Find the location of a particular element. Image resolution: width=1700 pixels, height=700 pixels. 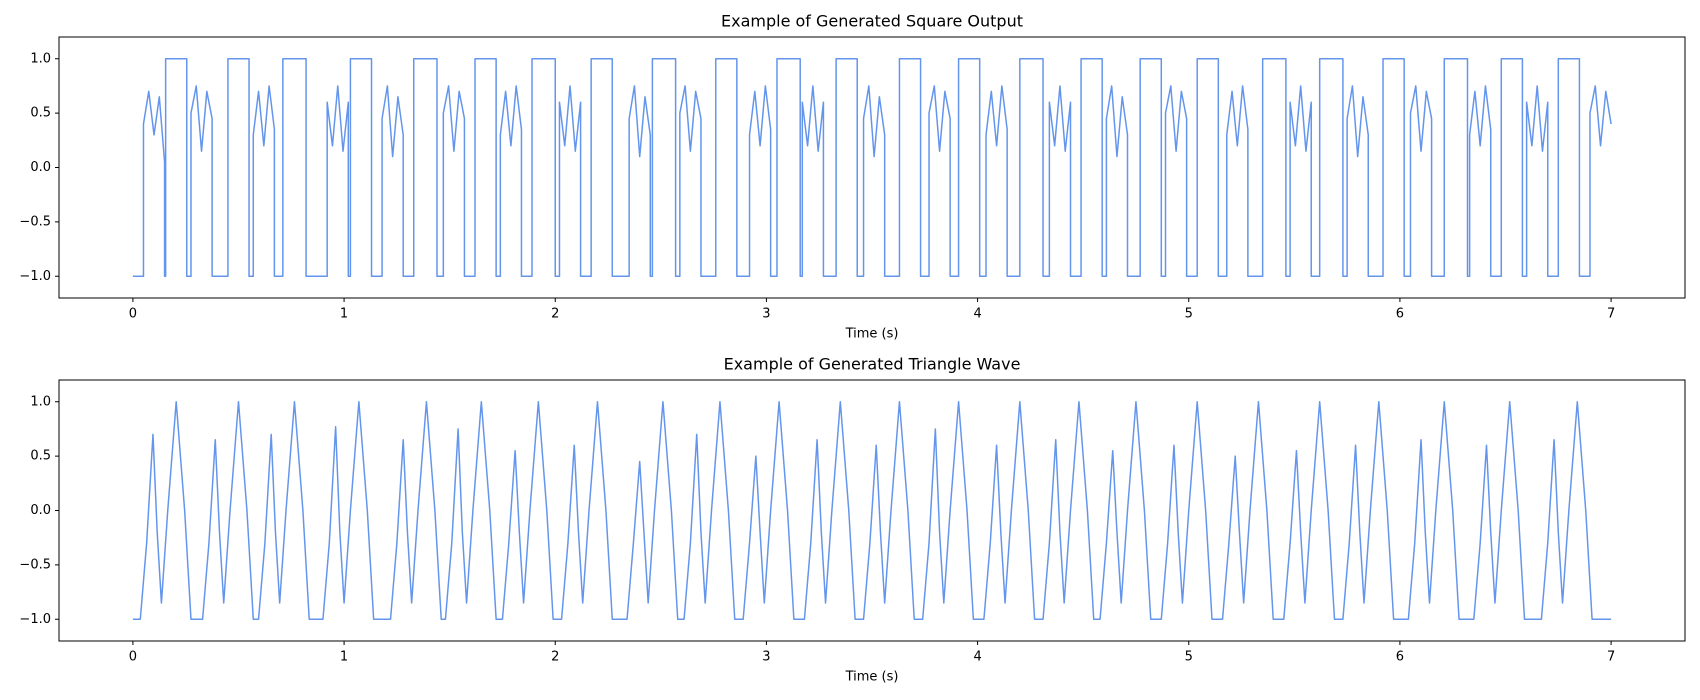

chart-title: Example of Generated Triangle Wave is located at coordinates (872, 364).